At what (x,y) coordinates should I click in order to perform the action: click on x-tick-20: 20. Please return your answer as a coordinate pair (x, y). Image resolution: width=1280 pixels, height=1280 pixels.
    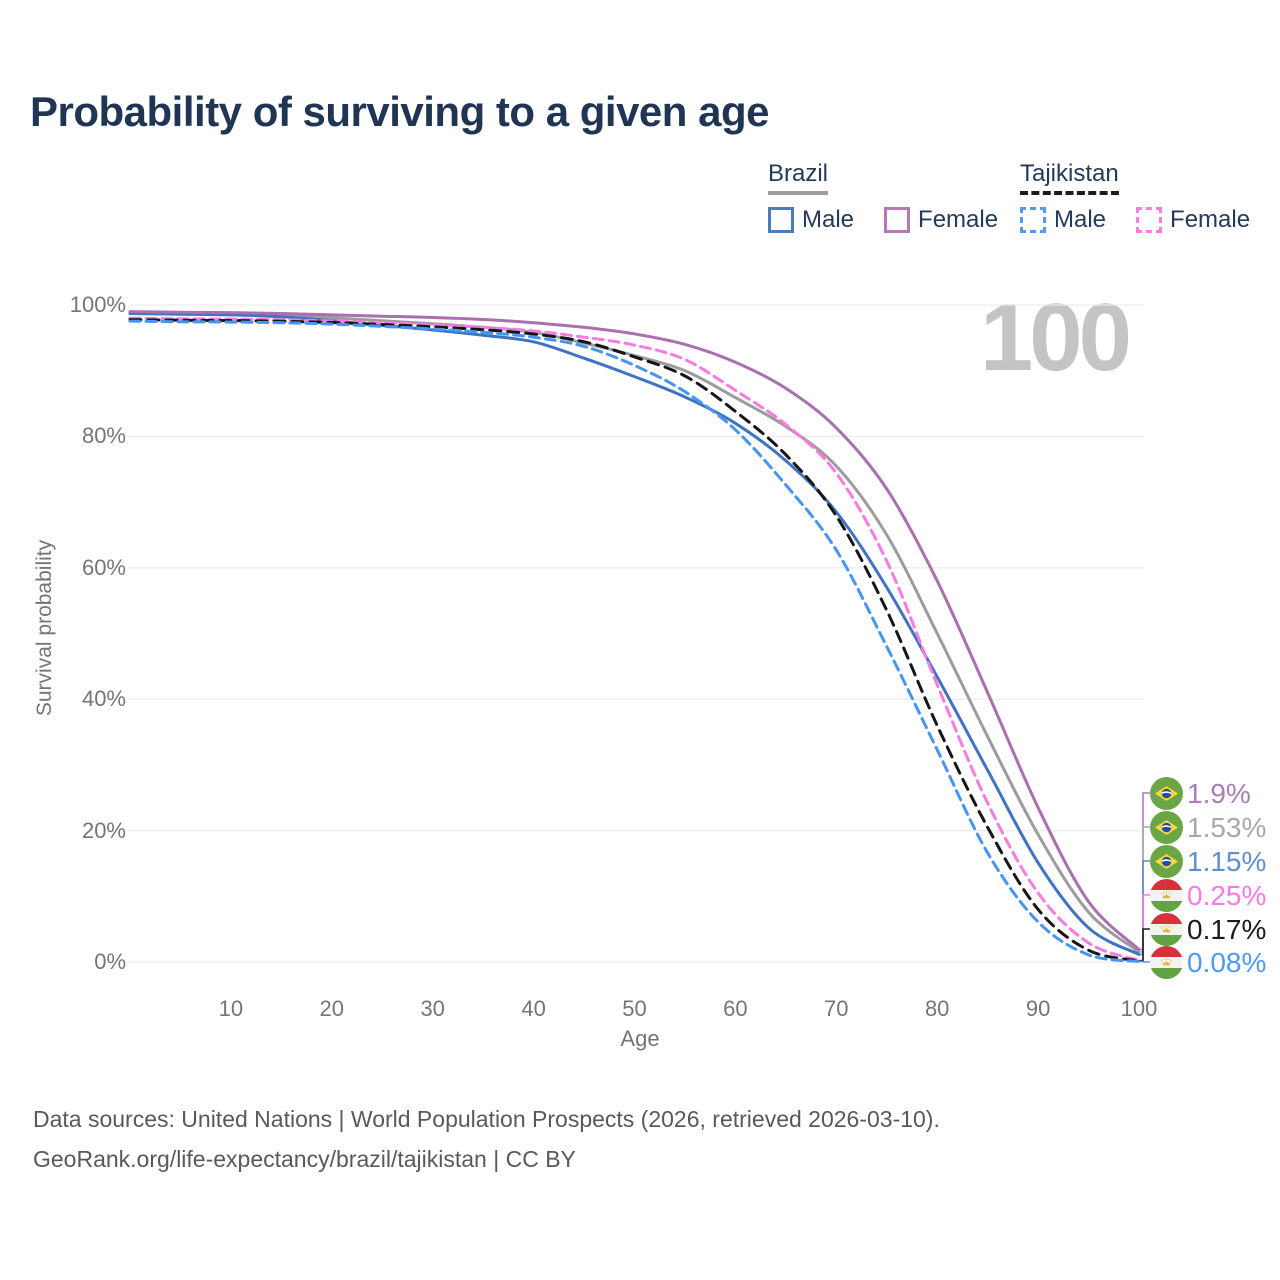
    Looking at the image, I should click on (332, 1008).